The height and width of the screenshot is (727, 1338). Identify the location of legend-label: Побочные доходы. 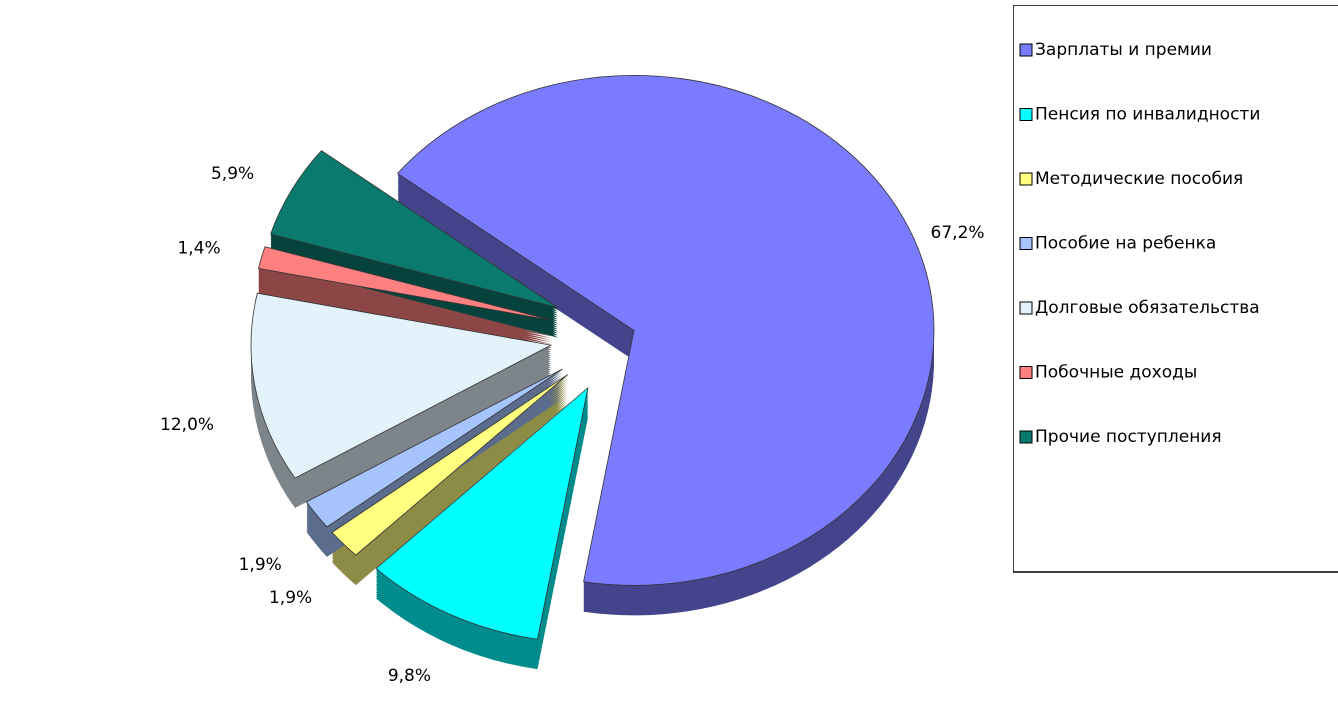
(1116, 373).